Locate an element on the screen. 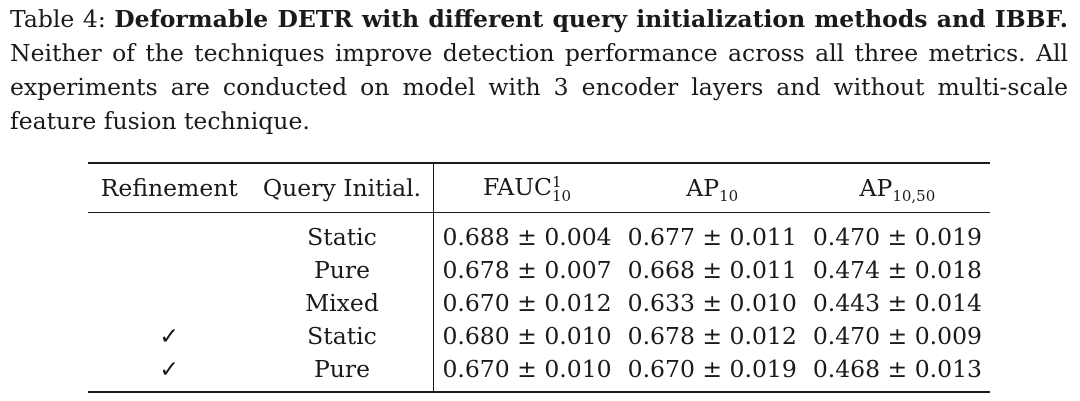  header-fauc-scripts: 1 10 is located at coordinates (562, 189).